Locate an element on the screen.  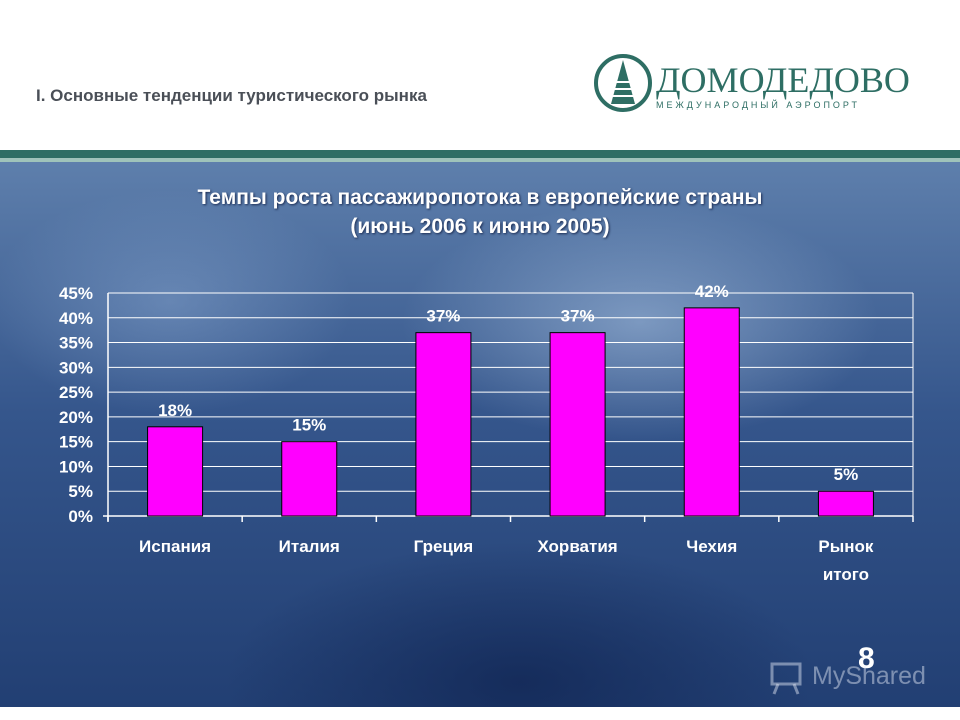
watermark: MyShared is located at coordinates (856, 677).